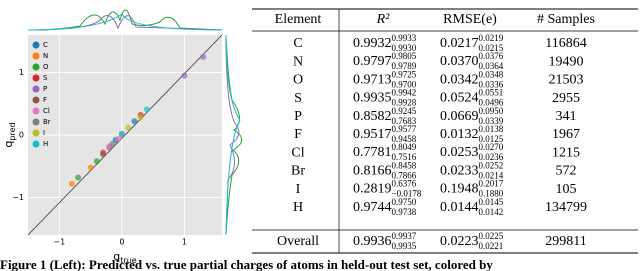 The image size is (640, 271). What do you see at coordinates (45, 45) in the screenshot?
I see `legend-label: C` at bounding box center [45, 45].